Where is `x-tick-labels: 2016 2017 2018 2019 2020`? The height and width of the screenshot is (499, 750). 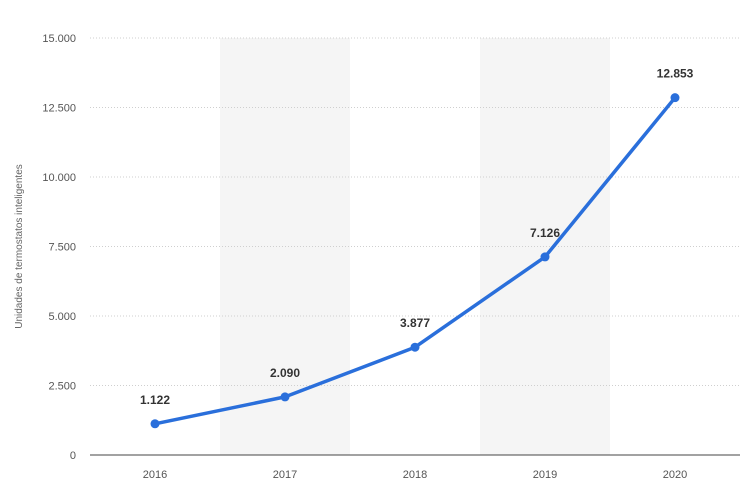 x-tick-labels: 2016 2017 2018 2019 2020 is located at coordinates (415, 475).